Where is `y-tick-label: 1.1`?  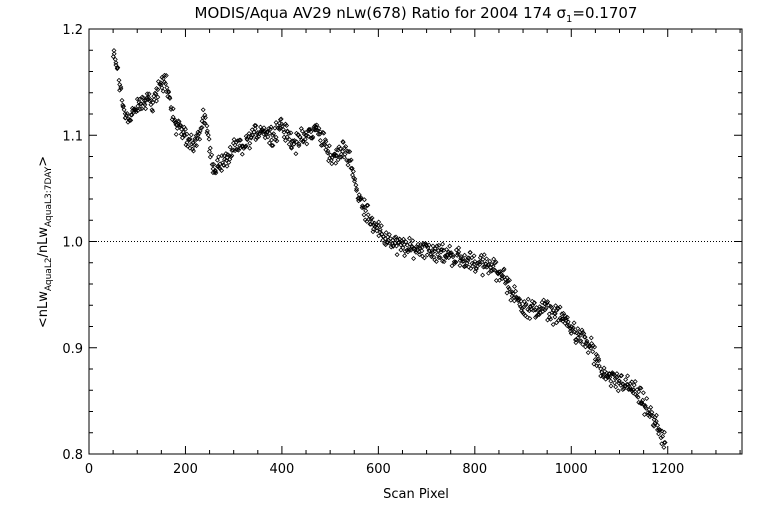 y-tick-label: 1.1 is located at coordinates (72, 136).